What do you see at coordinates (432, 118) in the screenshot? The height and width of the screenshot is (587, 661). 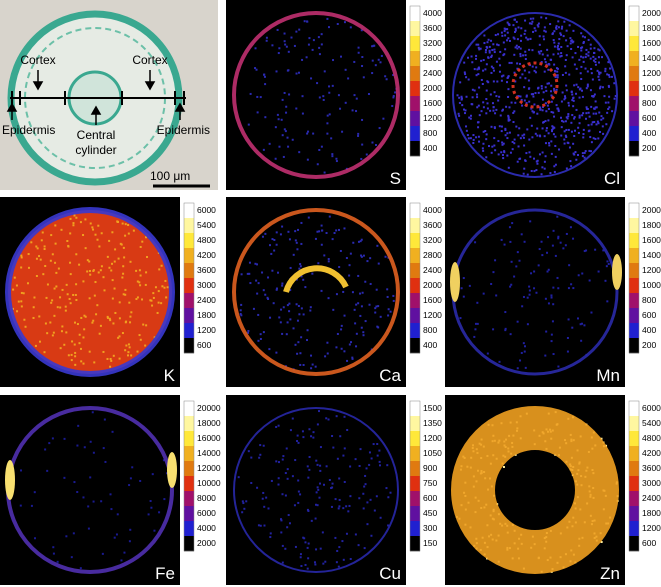 I see `colorbar-tick-label: 1200` at bounding box center [432, 118].